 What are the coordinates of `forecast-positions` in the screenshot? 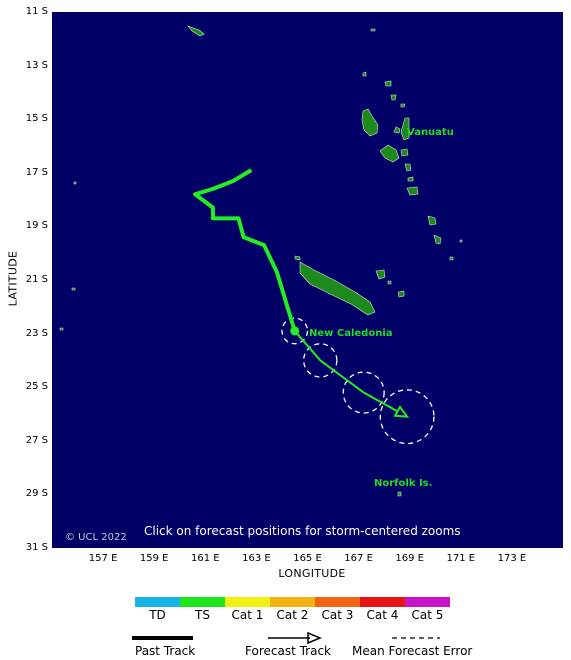 It's located at (351, 374).